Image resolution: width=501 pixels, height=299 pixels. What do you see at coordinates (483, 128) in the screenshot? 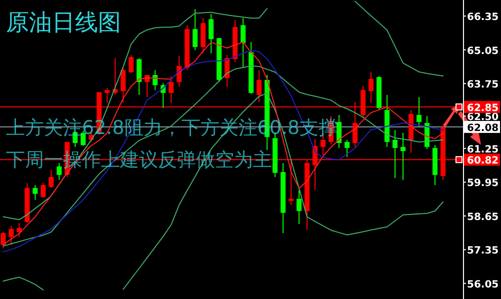
I see `ref-line-label: 62.08` at bounding box center [483, 128].